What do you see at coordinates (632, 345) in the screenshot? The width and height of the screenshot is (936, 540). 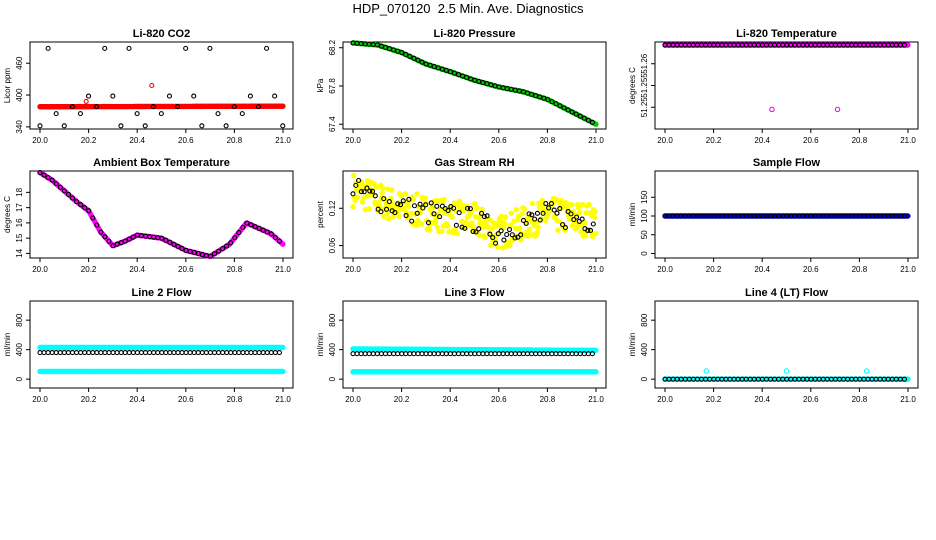 I see `y-axis-label: ml/min` at bounding box center [632, 345].